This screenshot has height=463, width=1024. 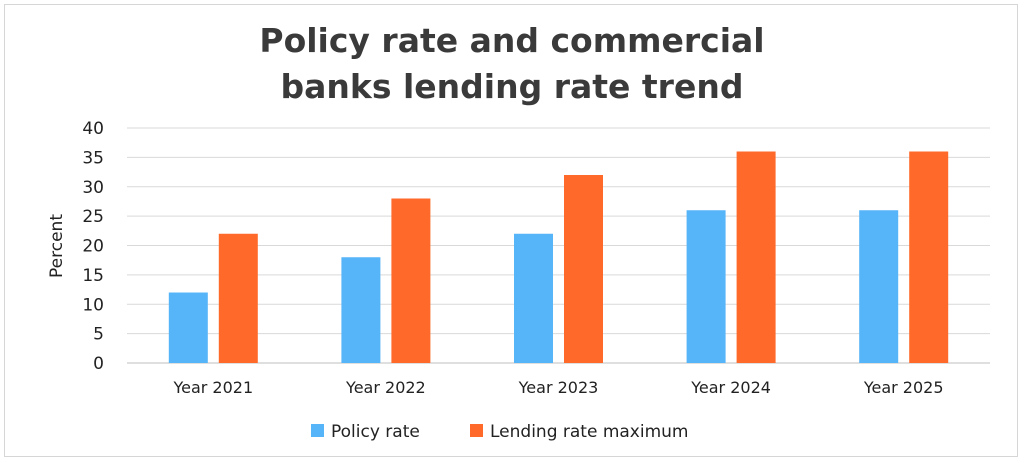 What do you see at coordinates (730, 387) in the screenshot?
I see `x-category-label: Year 2024` at bounding box center [730, 387].